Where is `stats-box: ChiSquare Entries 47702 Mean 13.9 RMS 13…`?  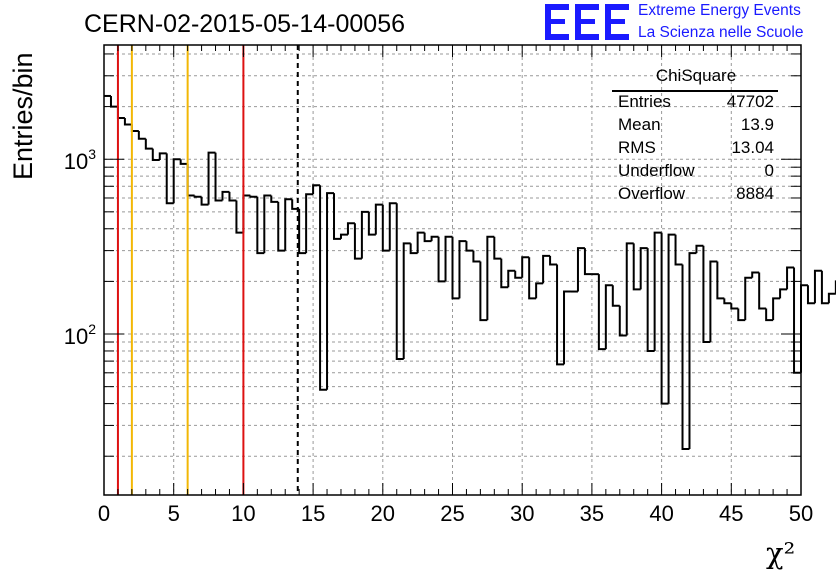 stats-box: ChiSquare Entries 47702 Mean 13.9 RMS 13… is located at coordinates (696, 136).